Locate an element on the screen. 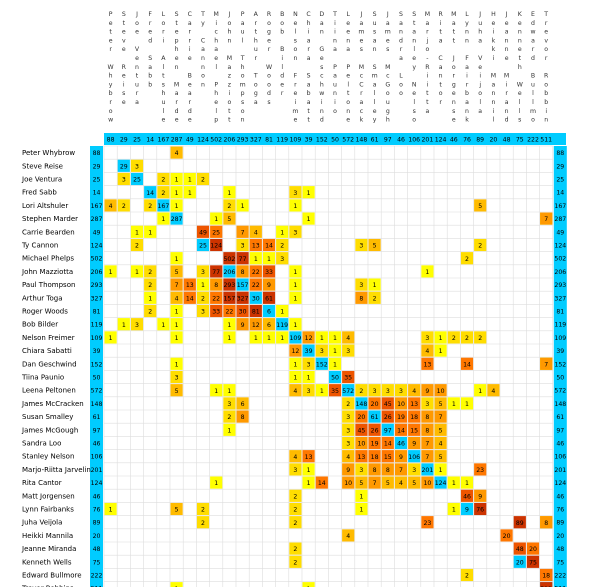 This screenshot has width=601, height=587. row-total-right: 124 is located at coordinates (560, 246).